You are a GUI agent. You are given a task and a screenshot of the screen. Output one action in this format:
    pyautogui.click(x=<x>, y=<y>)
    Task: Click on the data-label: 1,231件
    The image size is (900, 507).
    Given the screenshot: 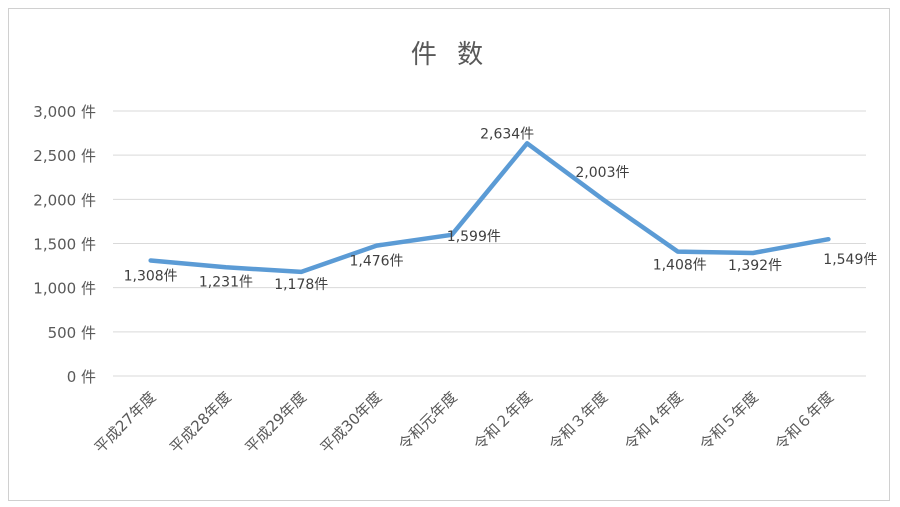 What is the action you would take?
    pyautogui.click(x=226, y=282)
    